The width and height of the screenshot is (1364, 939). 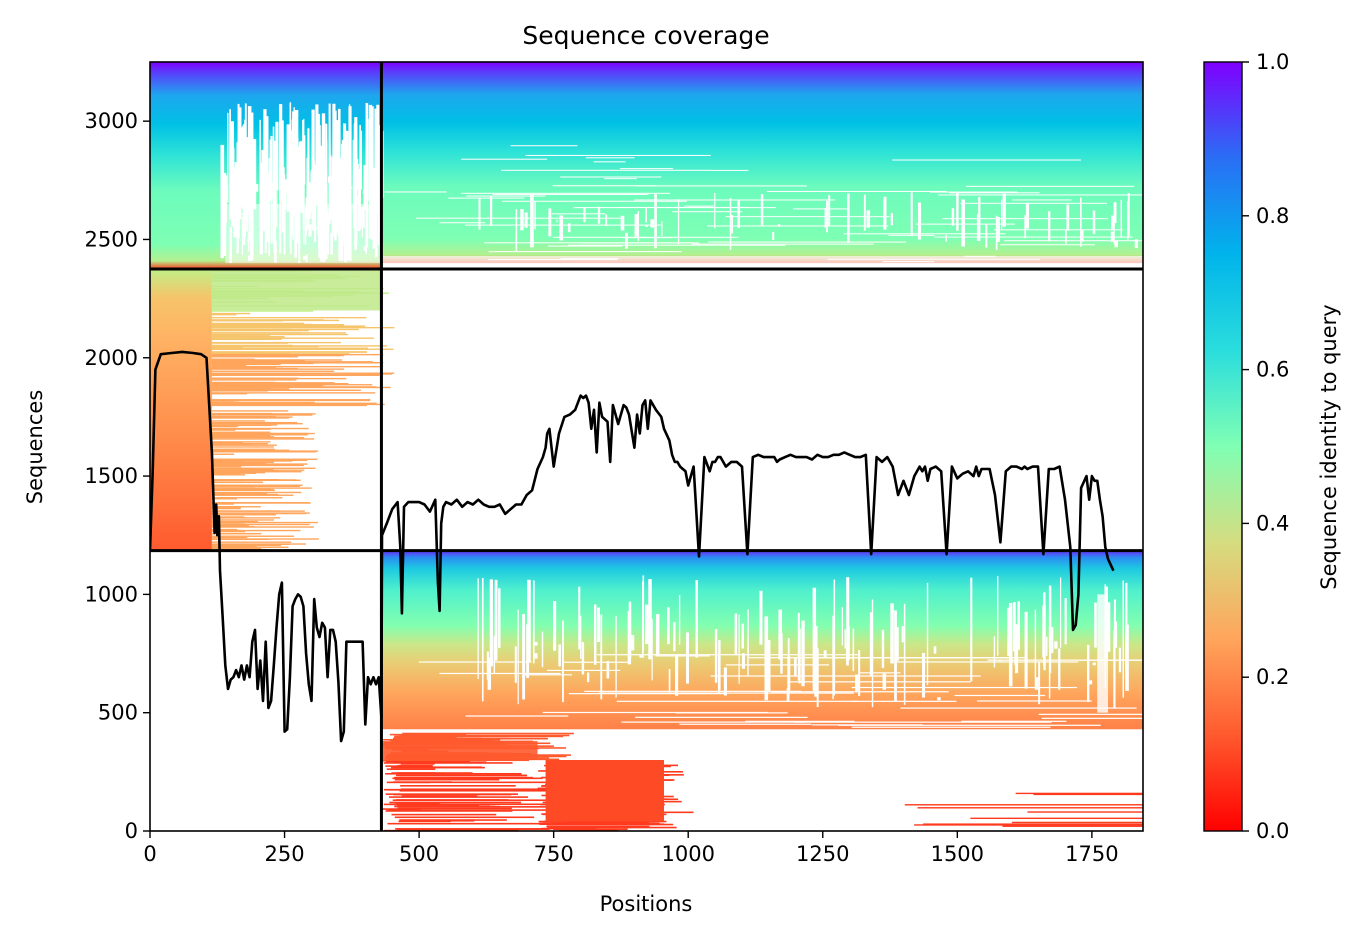 I want to click on chart-title: Sequence coverage, so click(x=645, y=35).